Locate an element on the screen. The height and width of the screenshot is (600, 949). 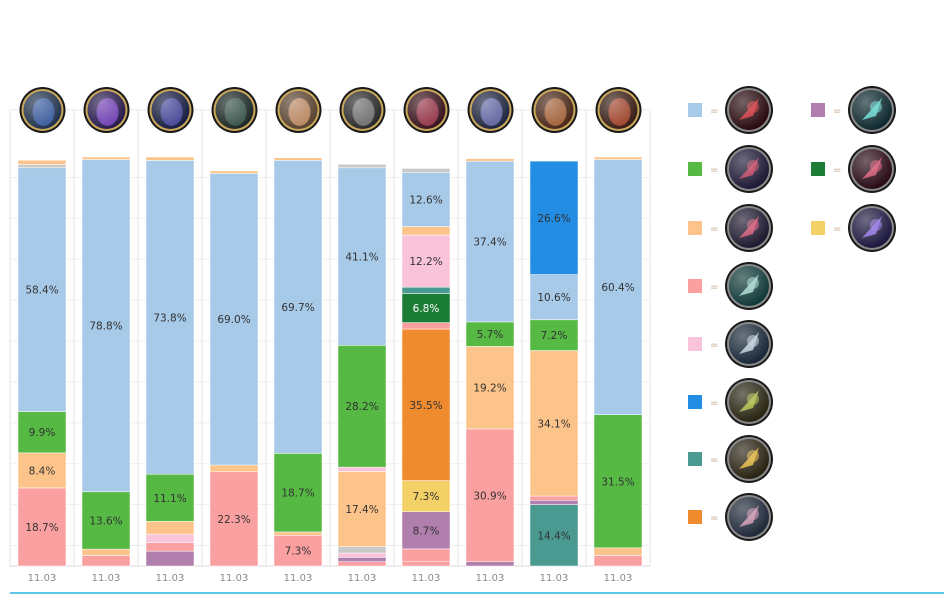
data-label: 12.2% is located at coordinates (425, 262).